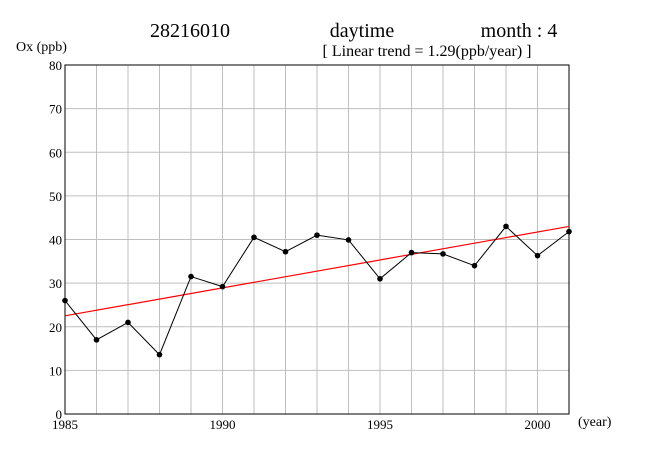 The image size is (650, 459). I want to click on month-title: month : 4, so click(519, 31).